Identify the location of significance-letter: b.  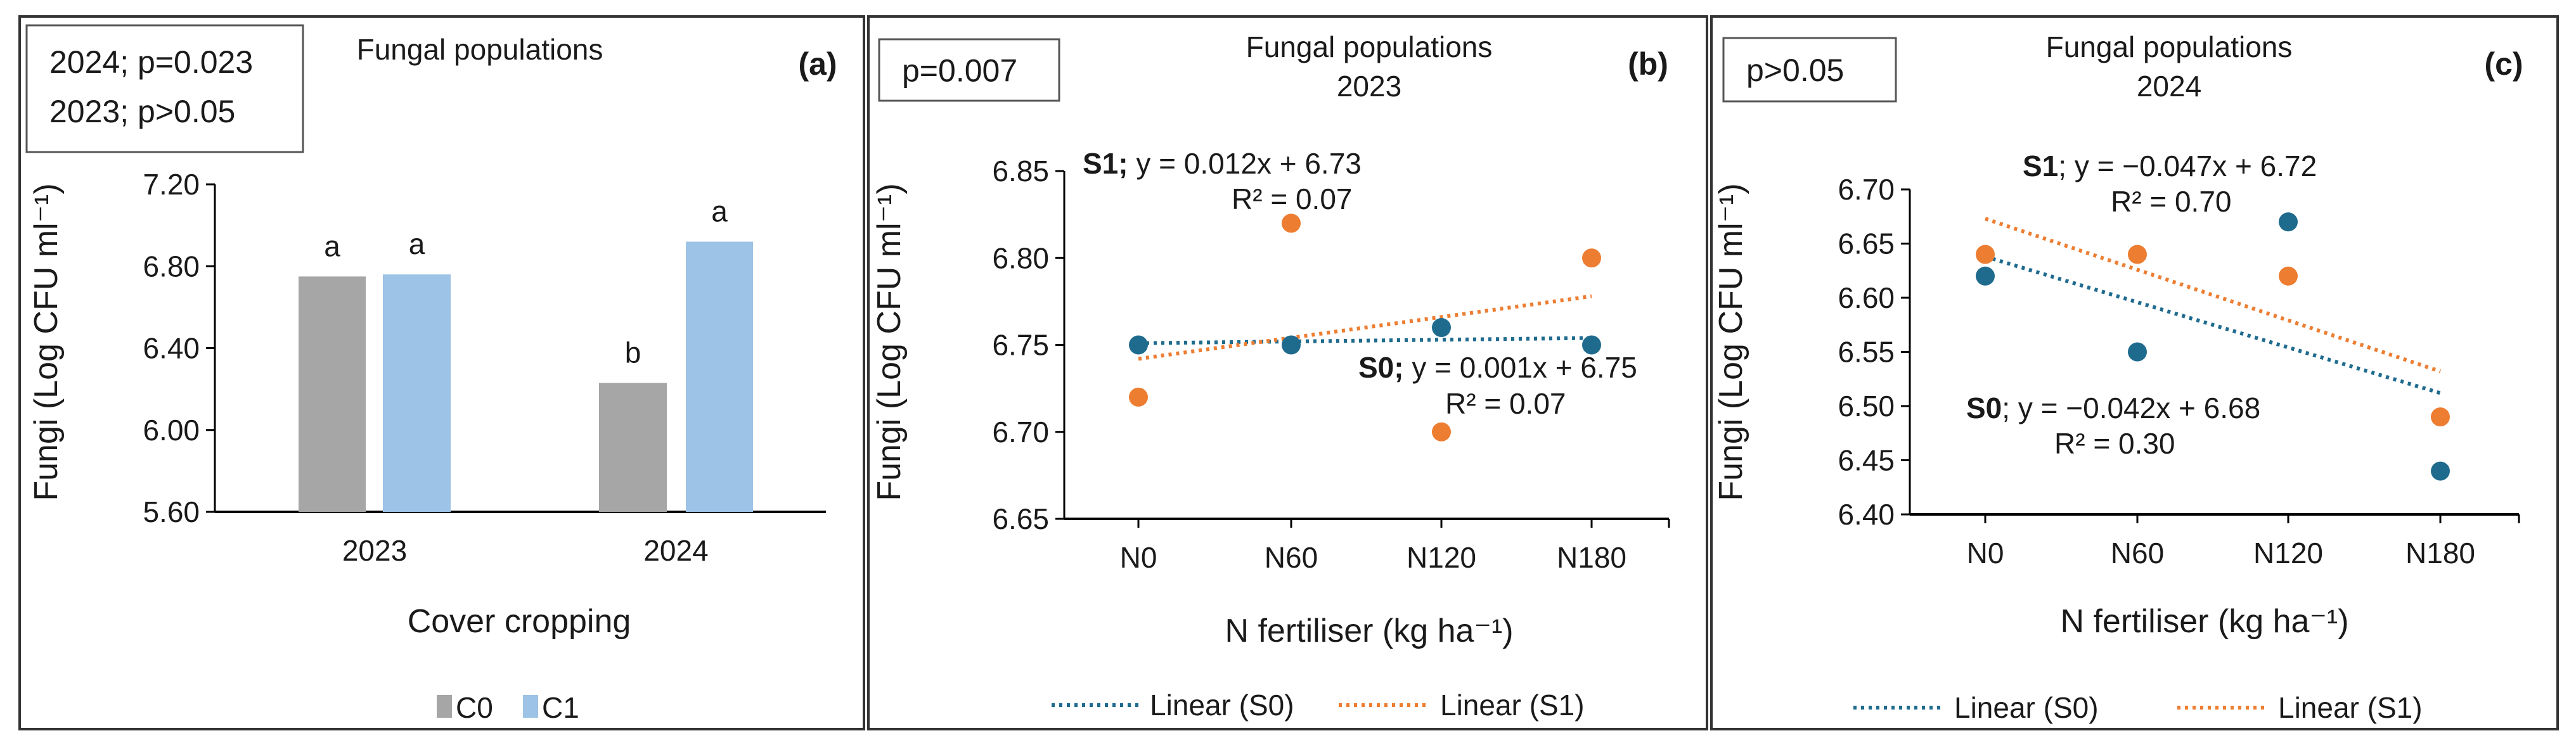
(633, 352).